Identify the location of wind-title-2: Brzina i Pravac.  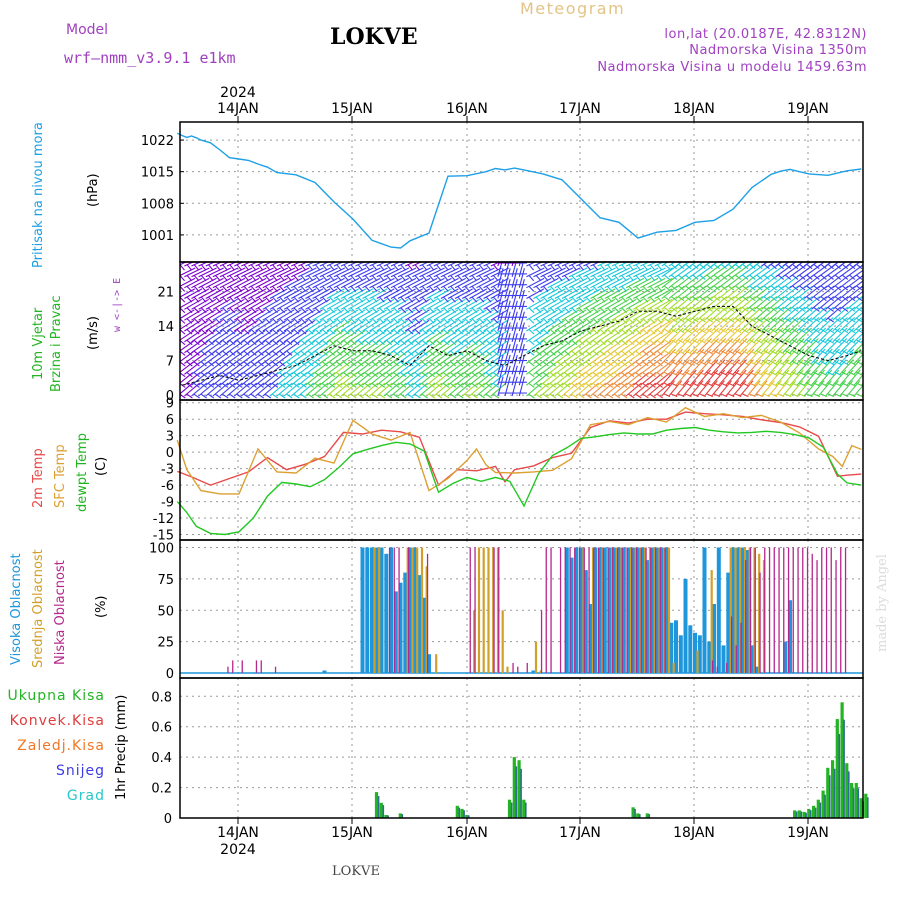
(56, 343).